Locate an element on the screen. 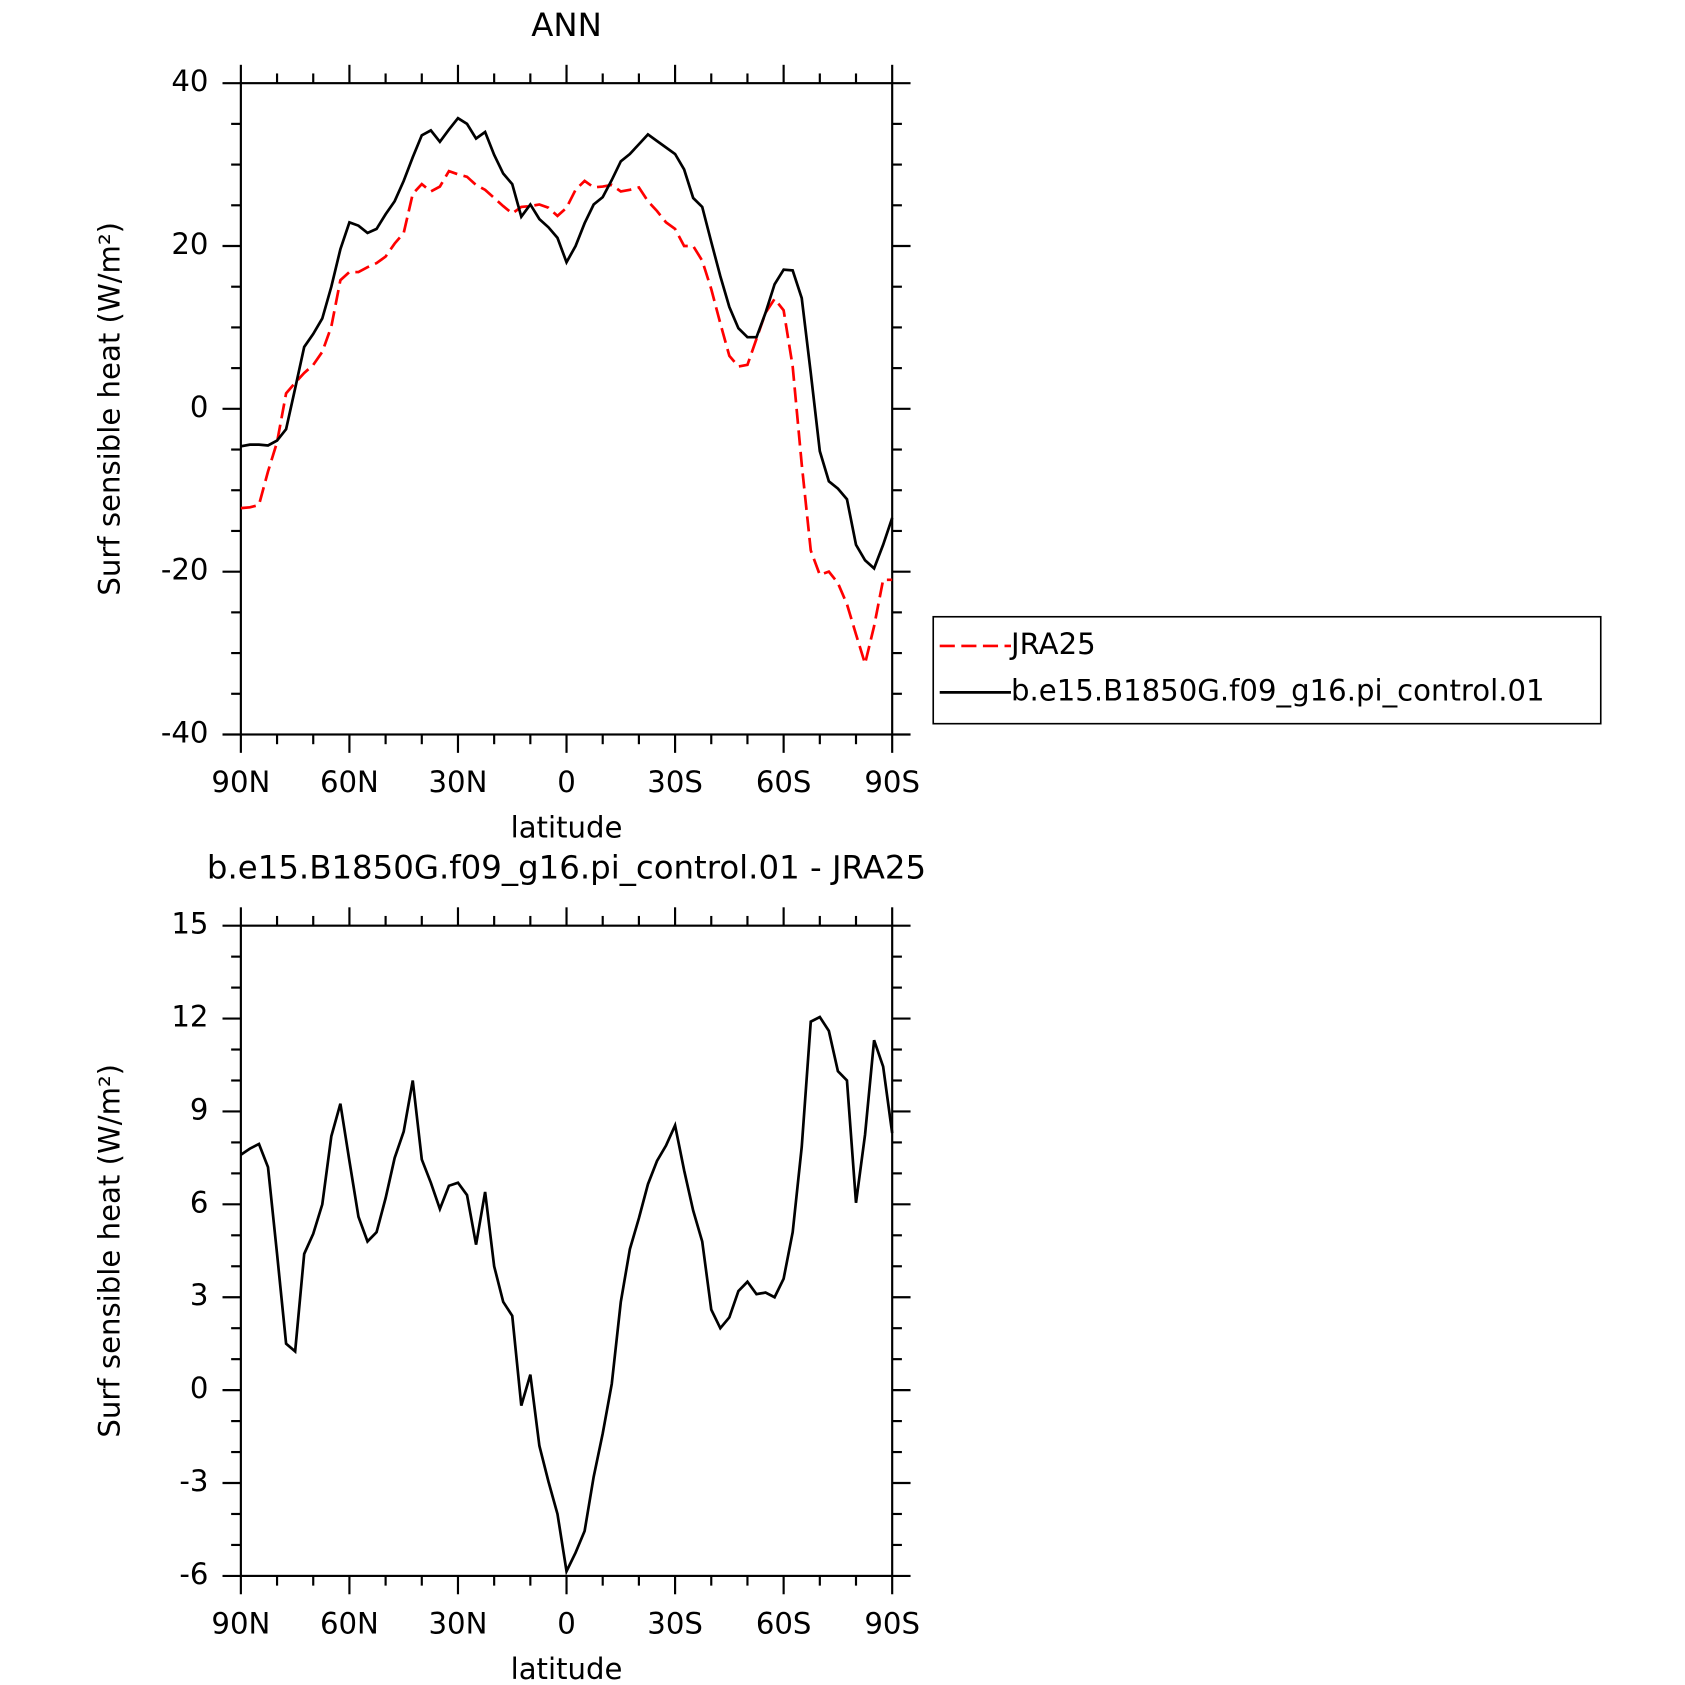 The image size is (1685, 1685). y-tick-label: -3 is located at coordinates (193, 1481).